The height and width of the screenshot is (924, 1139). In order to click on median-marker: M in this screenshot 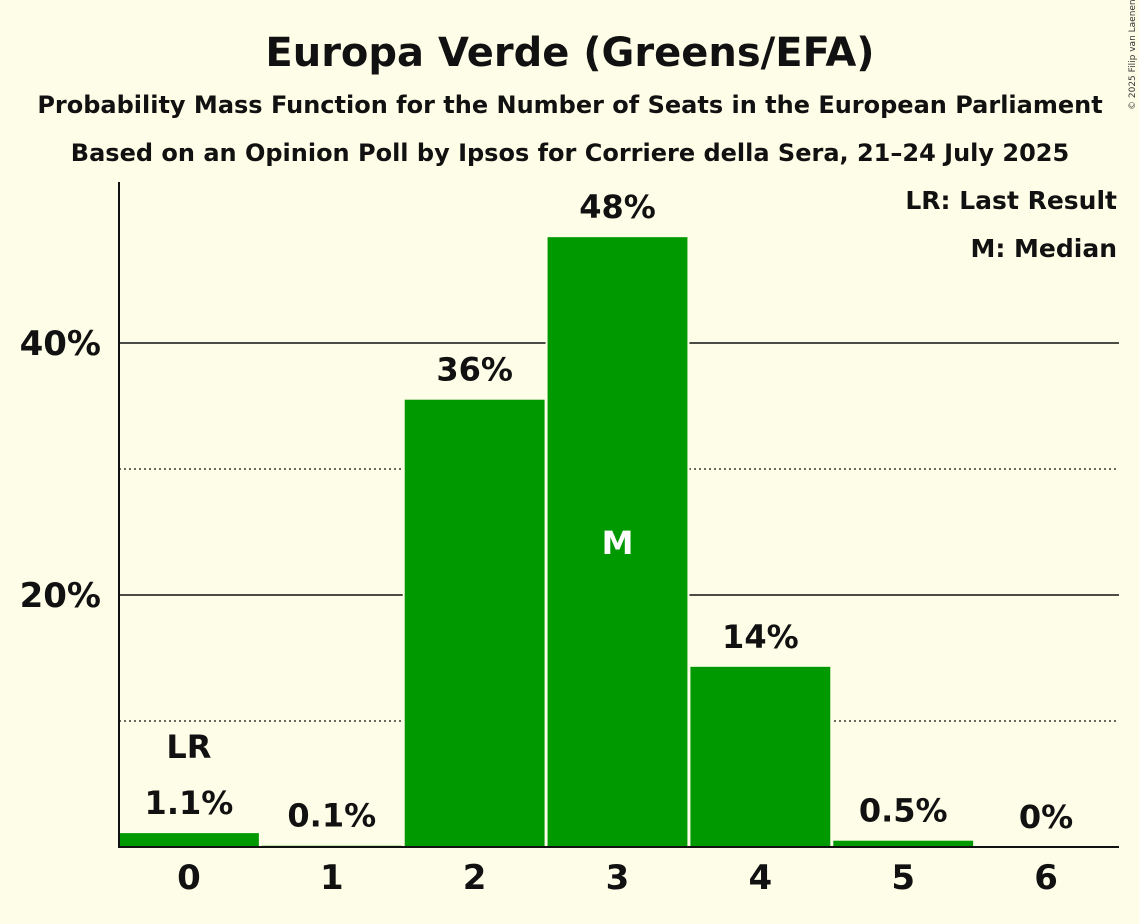, I will do `click(618, 543)`.